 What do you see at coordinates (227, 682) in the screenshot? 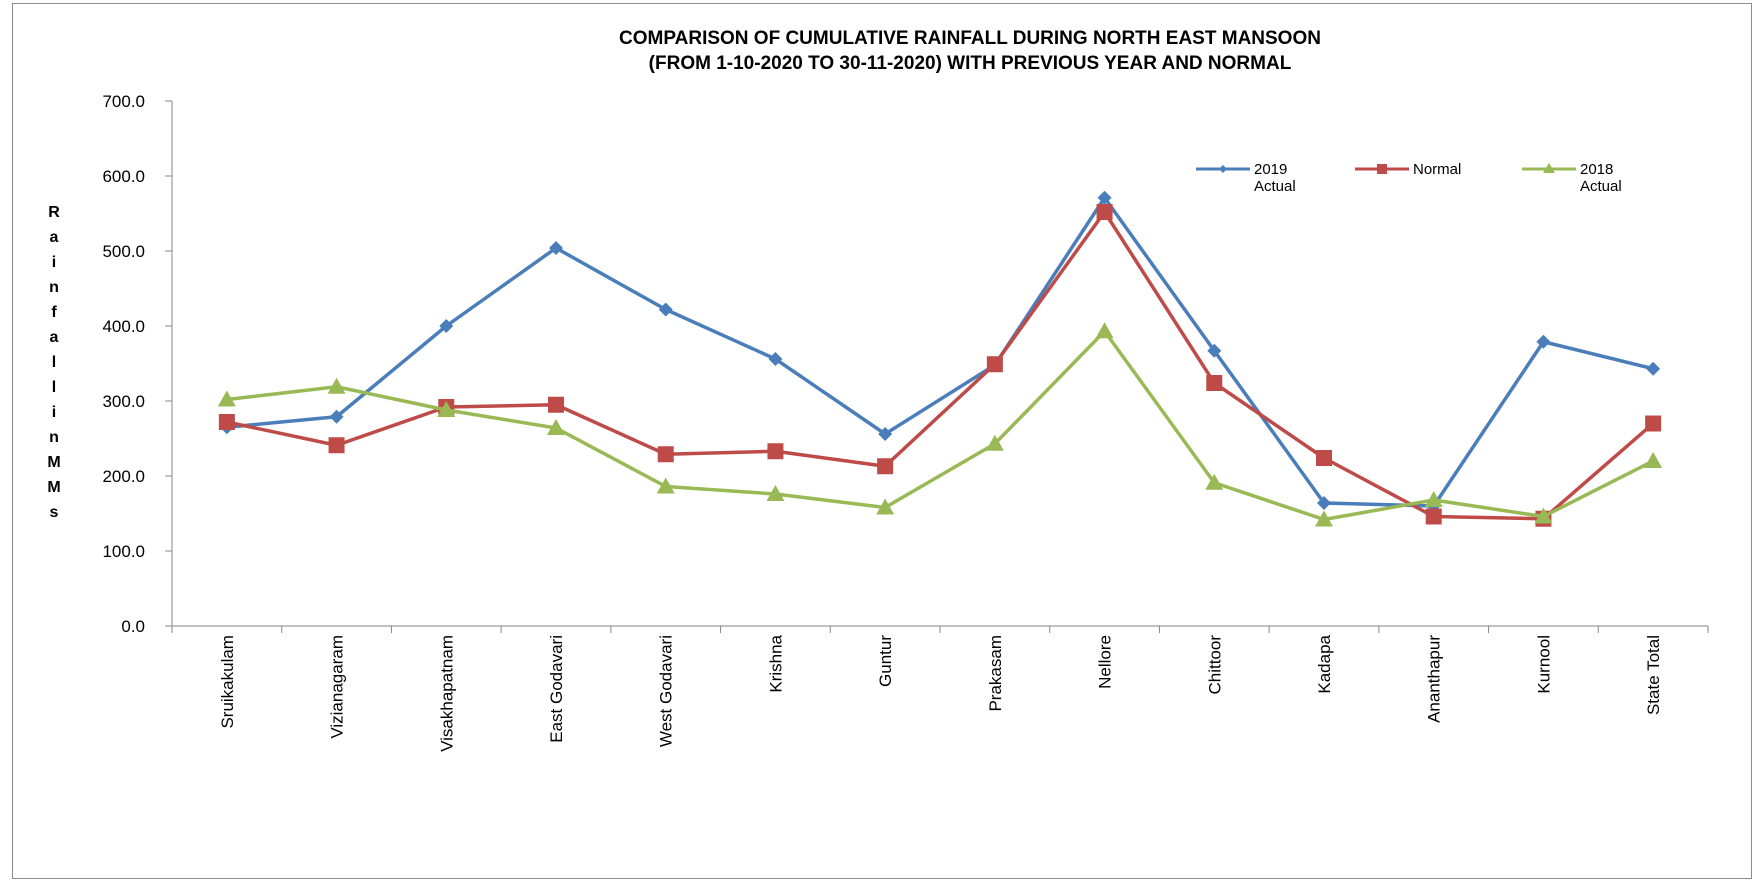
I see `x-tick-label: Sruikakulam` at bounding box center [227, 682].